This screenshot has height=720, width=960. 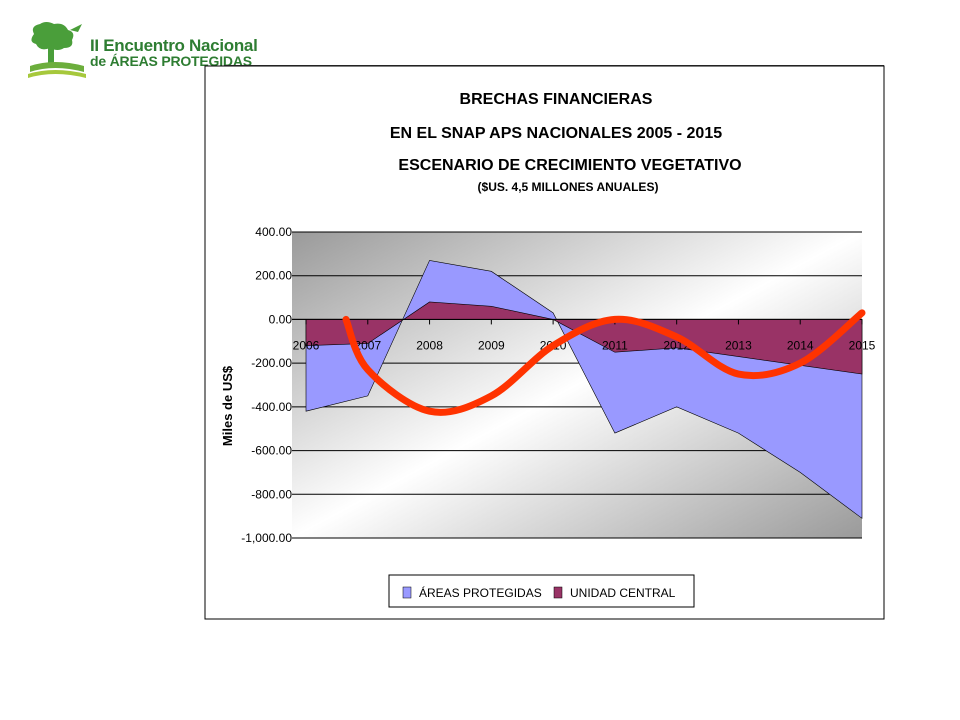 I want to click on x-tick-label: 2014, so click(x=800, y=345).